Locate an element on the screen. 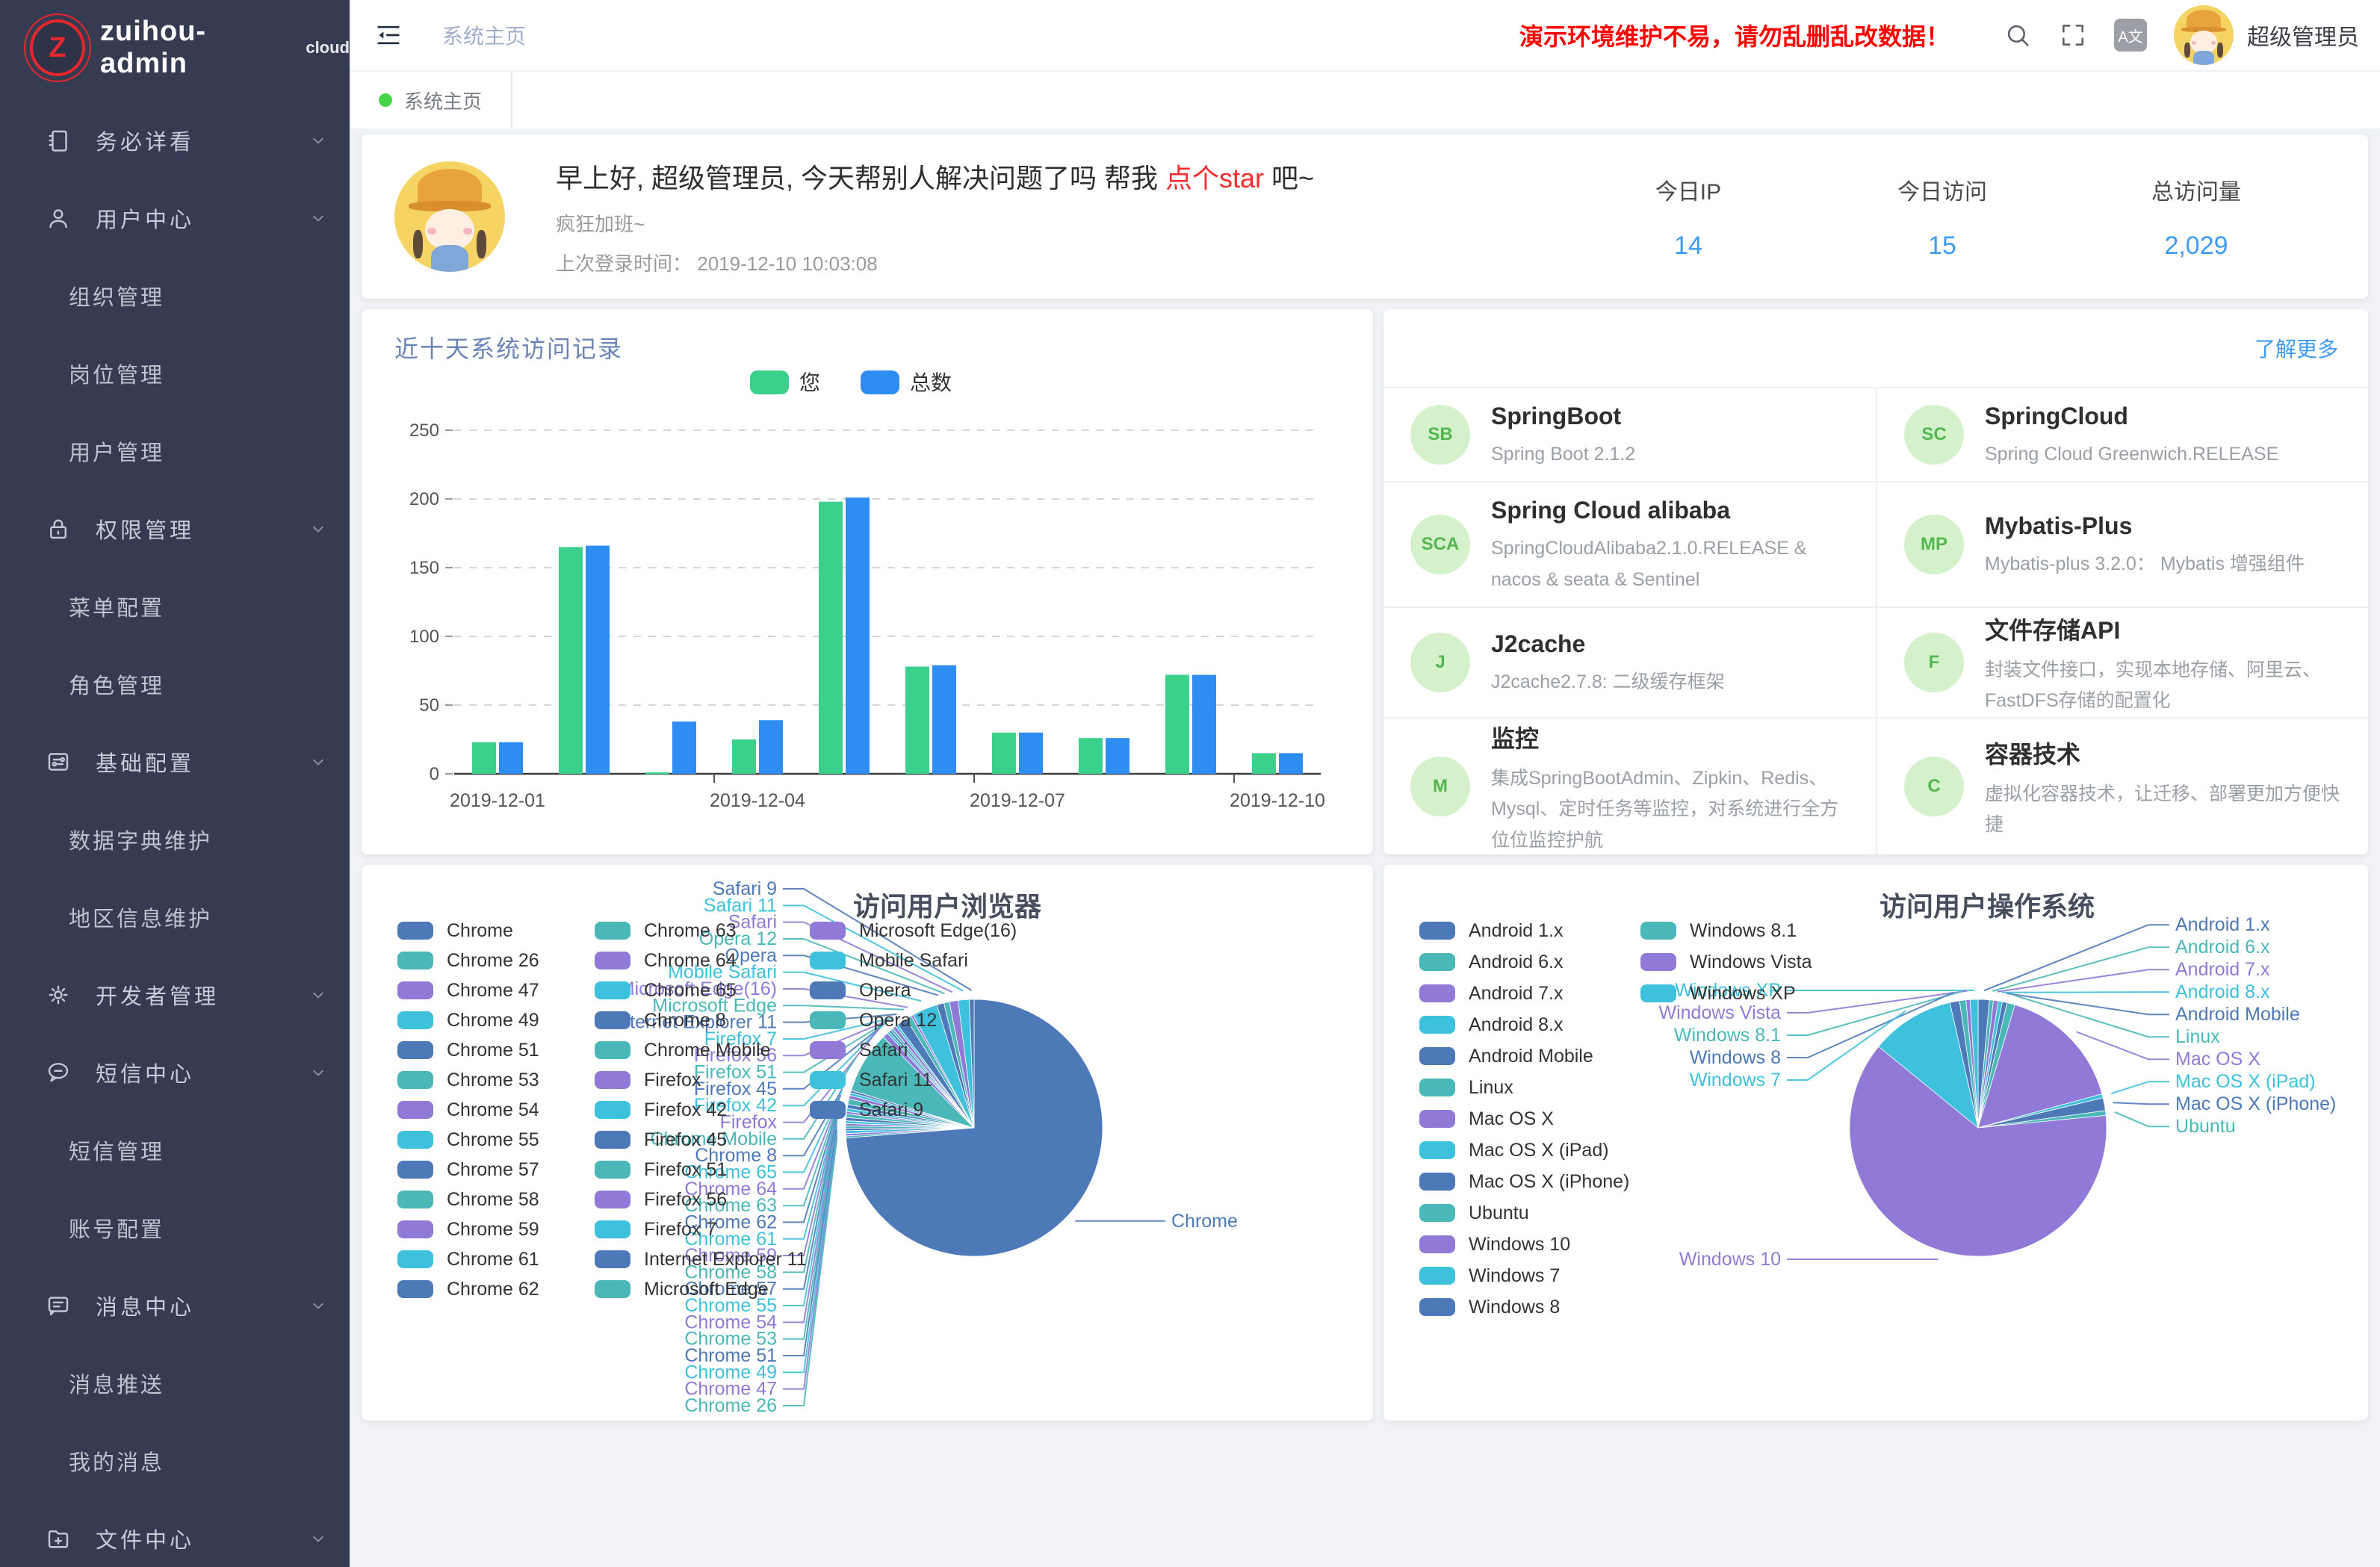 This screenshot has width=2380, height=1567. sidebar-child-item: 短信管理 is located at coordinates (117, 1152).